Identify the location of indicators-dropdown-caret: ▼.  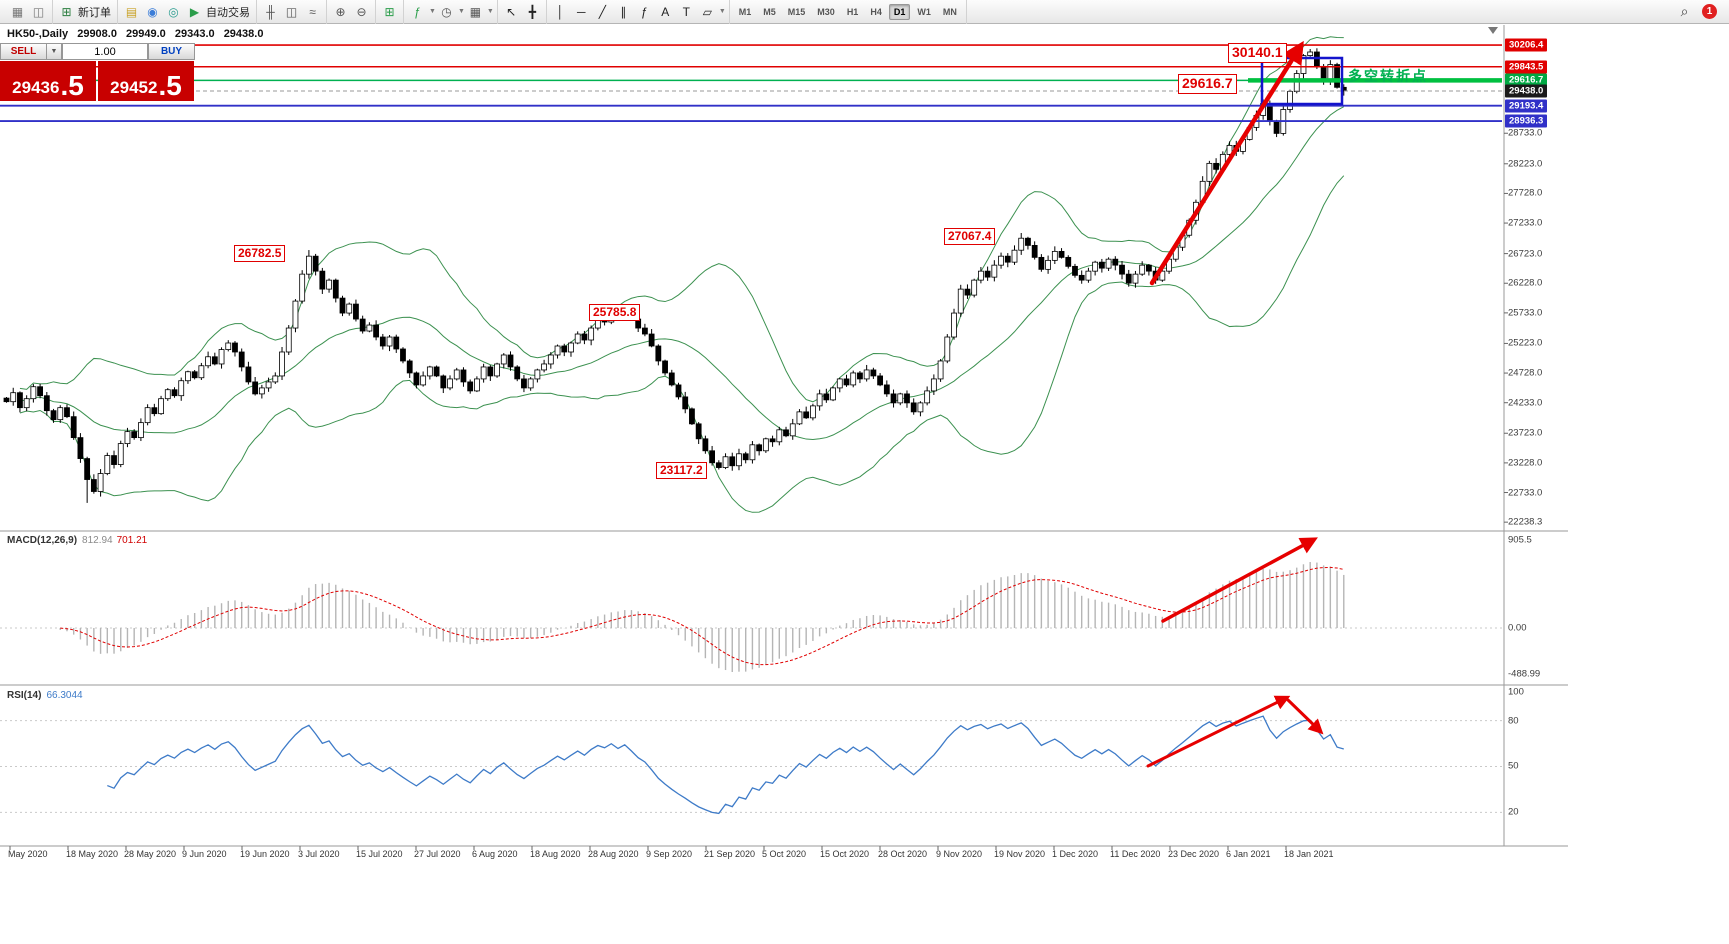
(432, 11).